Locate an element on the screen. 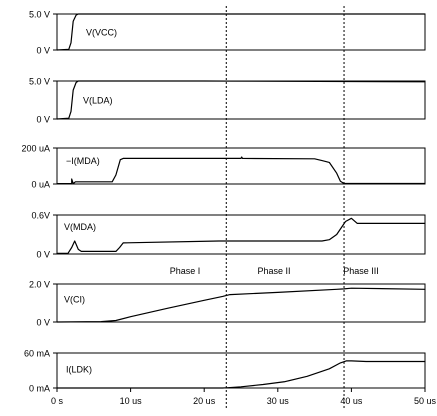  y-tick-label: 60 mA is located at coordinates (37, 354).